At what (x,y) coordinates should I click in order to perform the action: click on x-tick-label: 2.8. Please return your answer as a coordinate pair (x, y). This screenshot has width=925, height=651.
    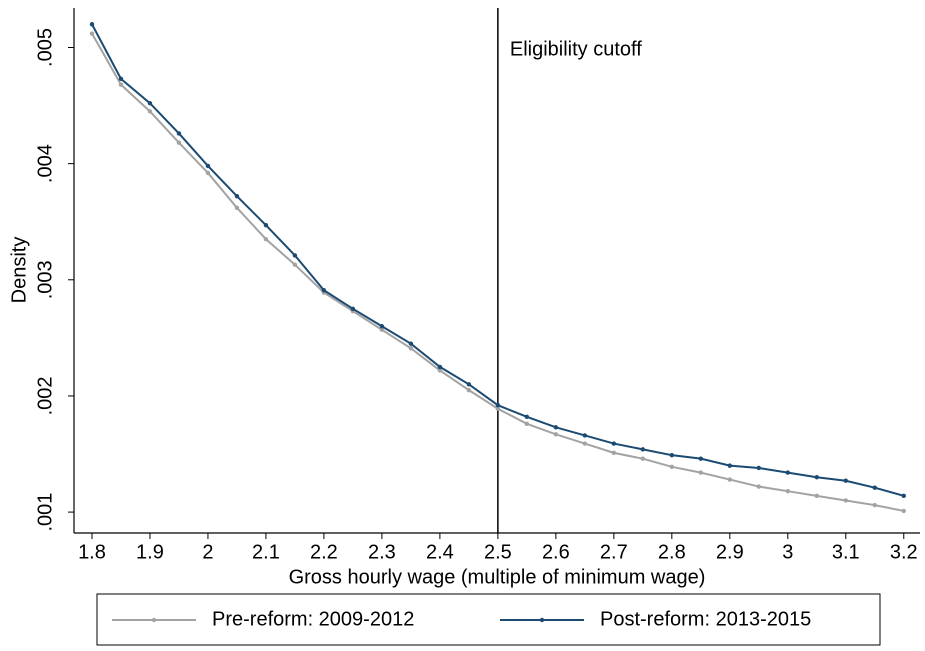
    Looking at the image, I should click on (672, 552).